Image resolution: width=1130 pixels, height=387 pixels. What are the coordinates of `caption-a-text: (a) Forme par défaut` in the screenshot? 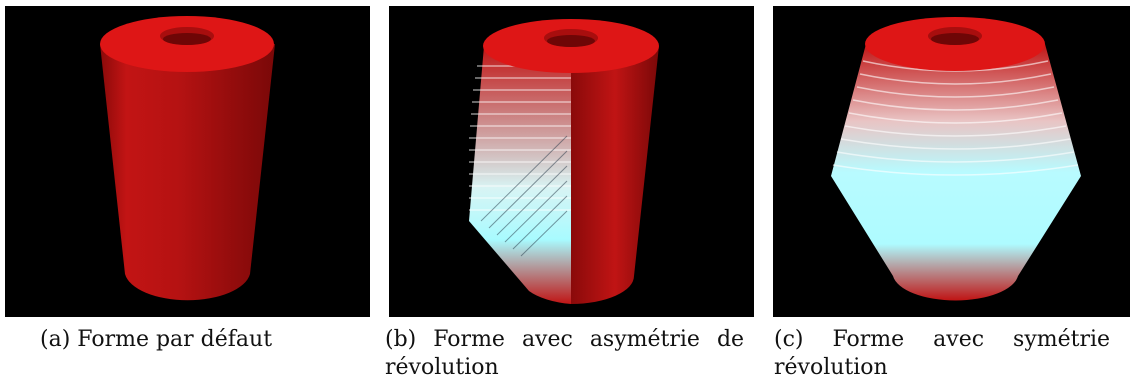 It's located at (156, 339).